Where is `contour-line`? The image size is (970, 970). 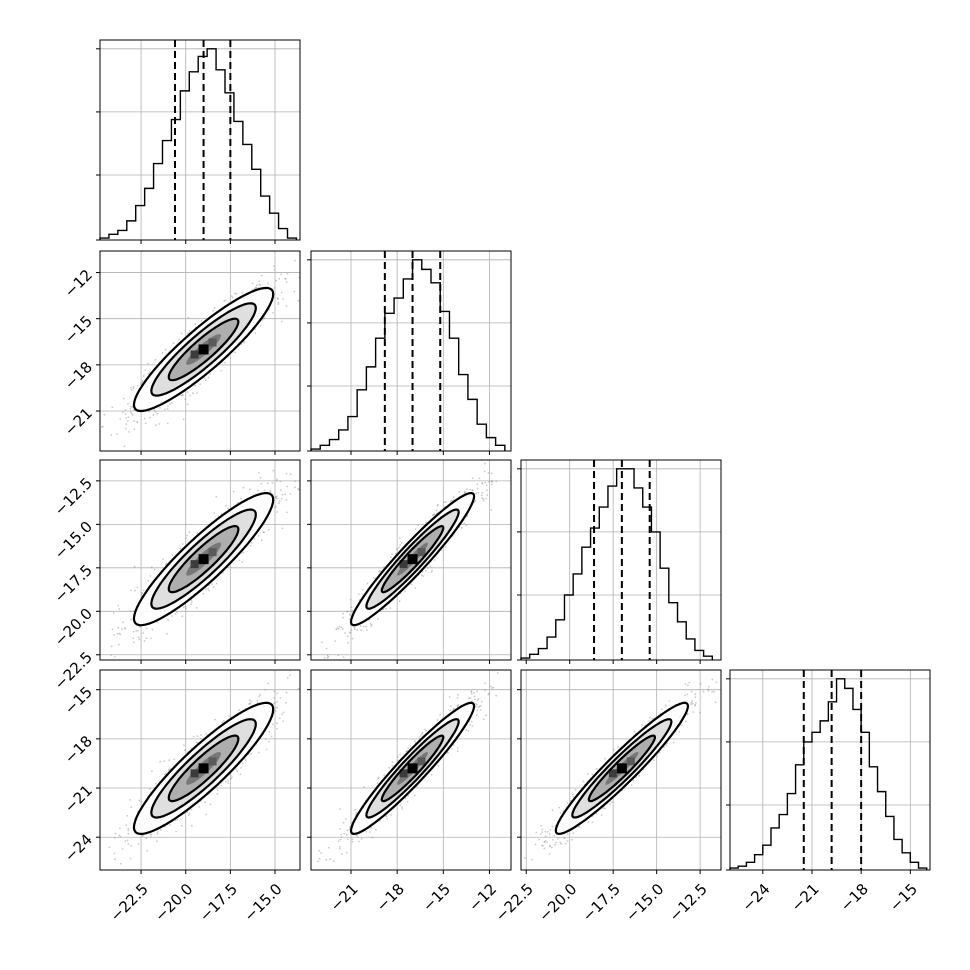
contour-line is located at coordinates (203, 349).